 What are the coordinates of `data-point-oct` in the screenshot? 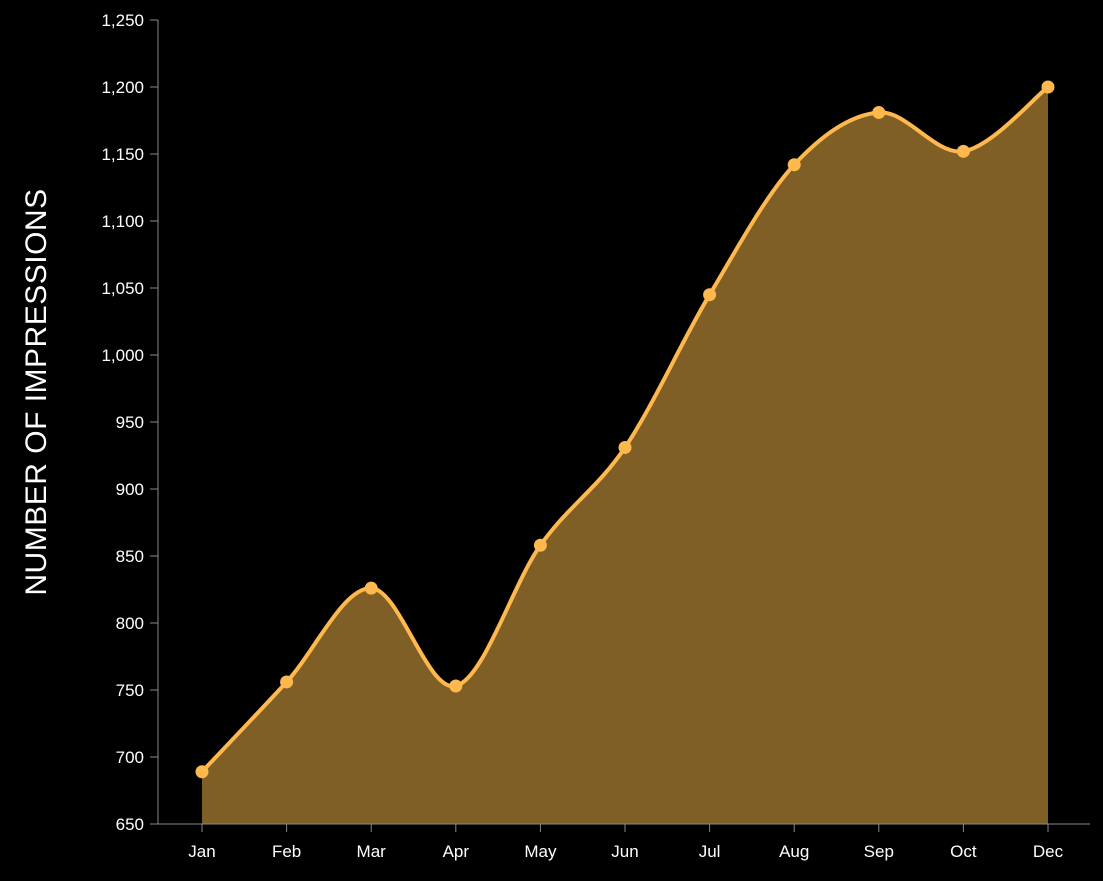 It's located at (963, 151).